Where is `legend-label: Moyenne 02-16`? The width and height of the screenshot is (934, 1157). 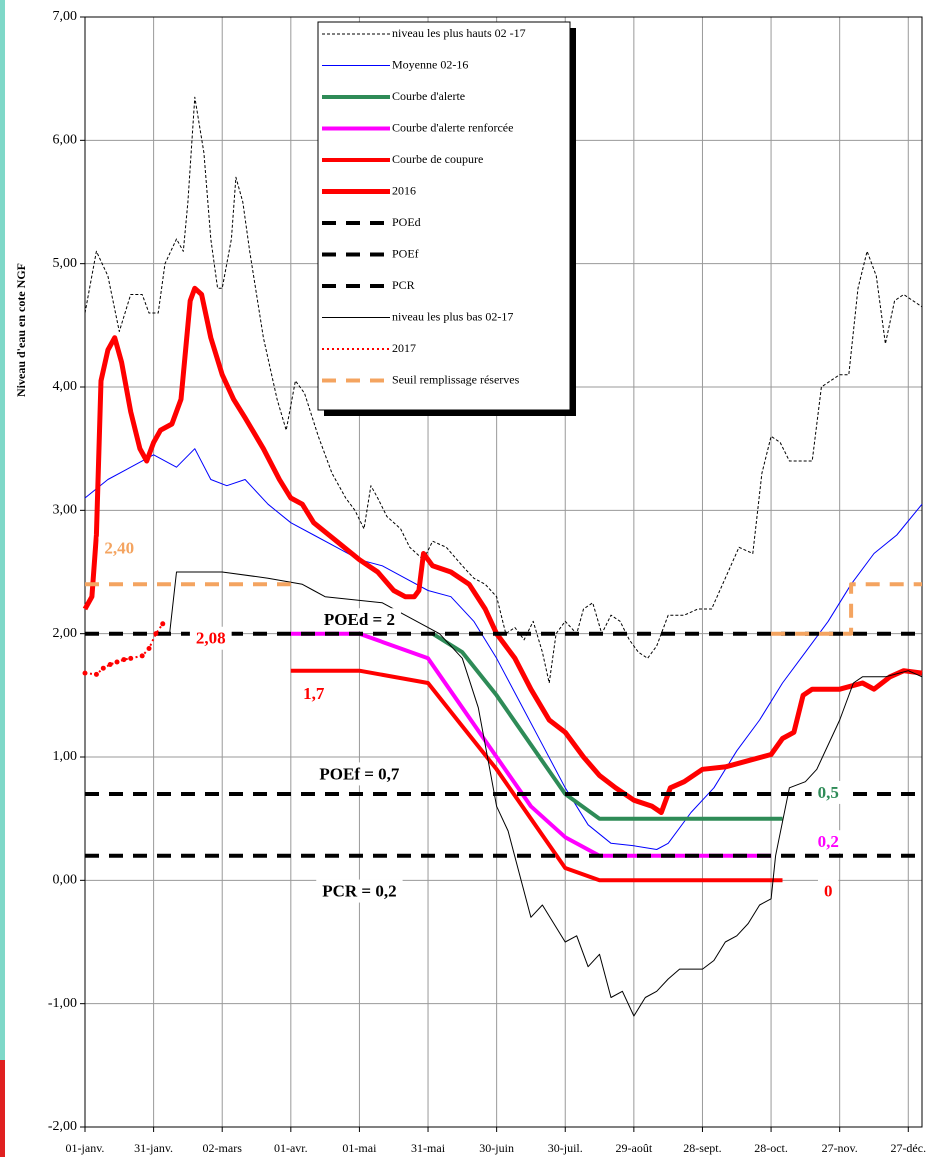 legend-label: Moyenne 02-16 is located at coordinates (430, 64).